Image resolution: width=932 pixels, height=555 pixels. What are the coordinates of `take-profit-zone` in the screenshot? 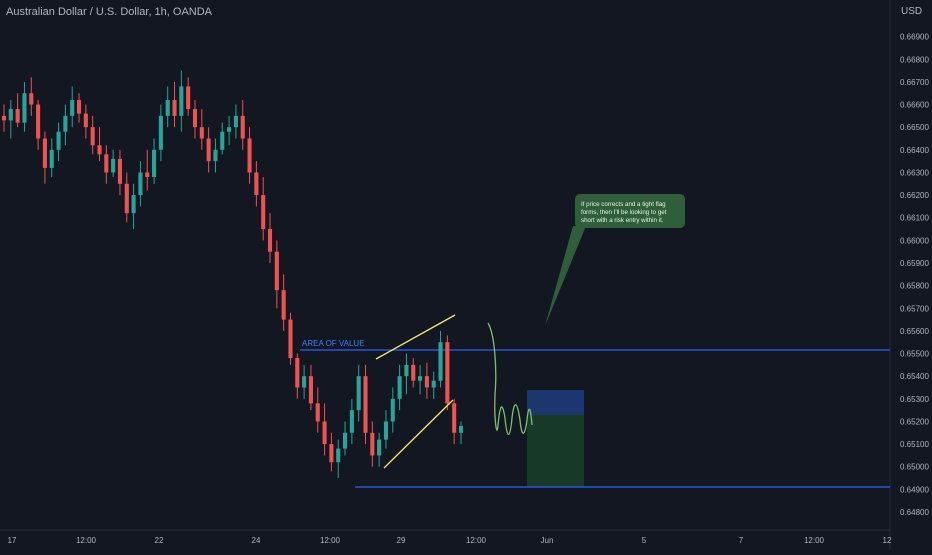 It's located at (555, 451).